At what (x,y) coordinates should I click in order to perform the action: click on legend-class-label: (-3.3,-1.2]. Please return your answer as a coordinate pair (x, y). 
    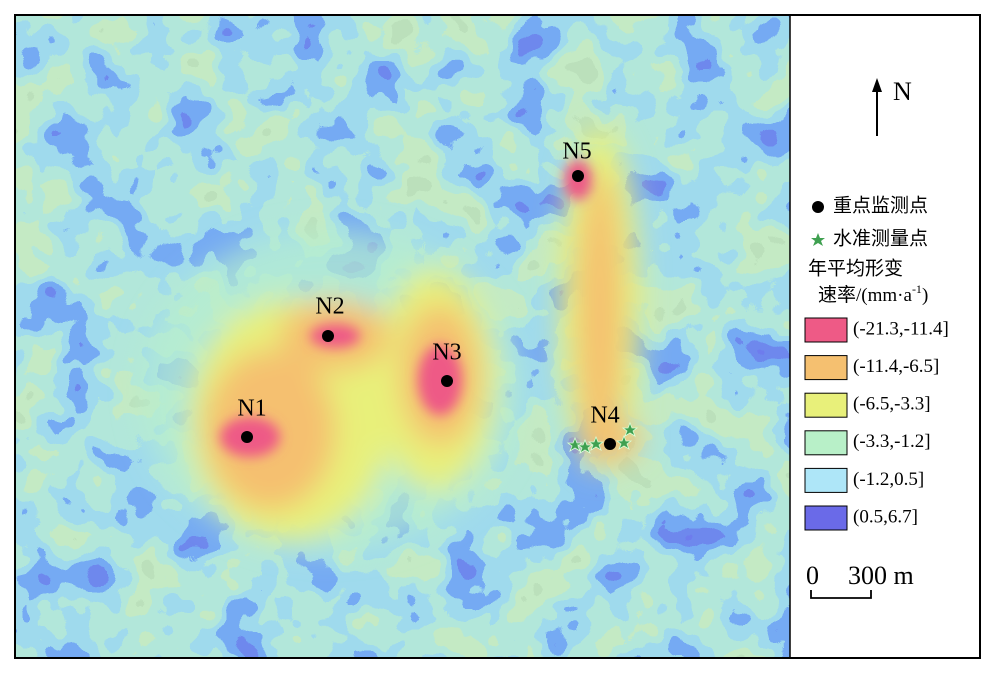
    Looking at the image, I should click on (892, 441).